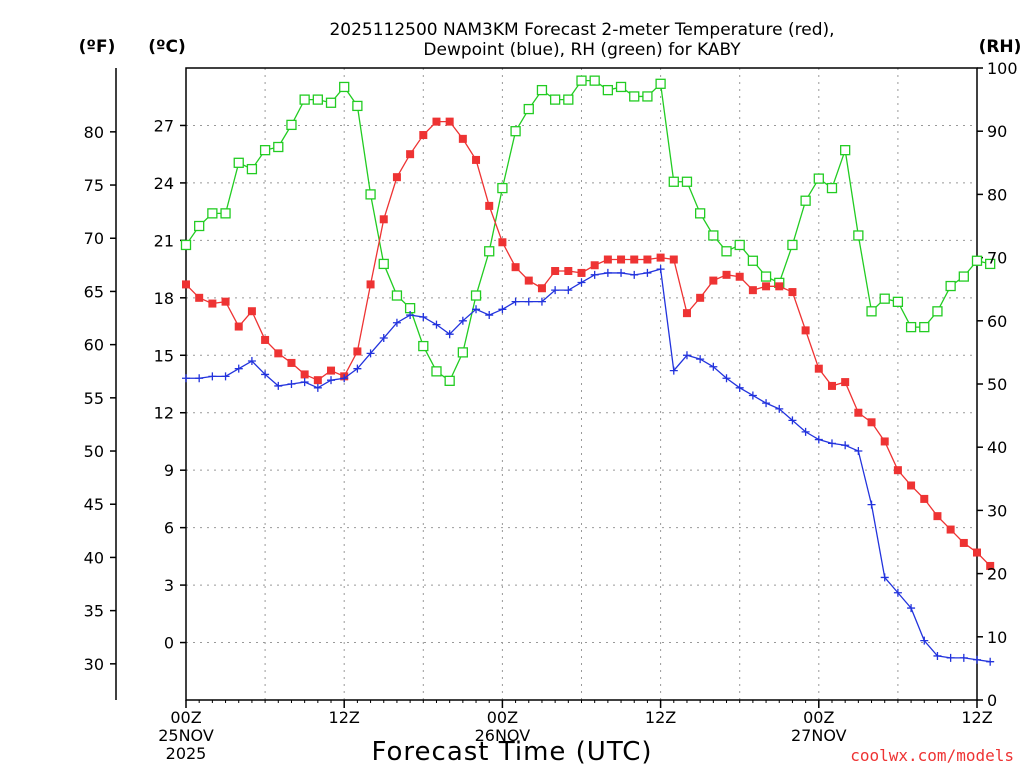 The height and width of the screenshot is (768, 1024). I want to click on rh-tick-label: 40, so click(997, 447).